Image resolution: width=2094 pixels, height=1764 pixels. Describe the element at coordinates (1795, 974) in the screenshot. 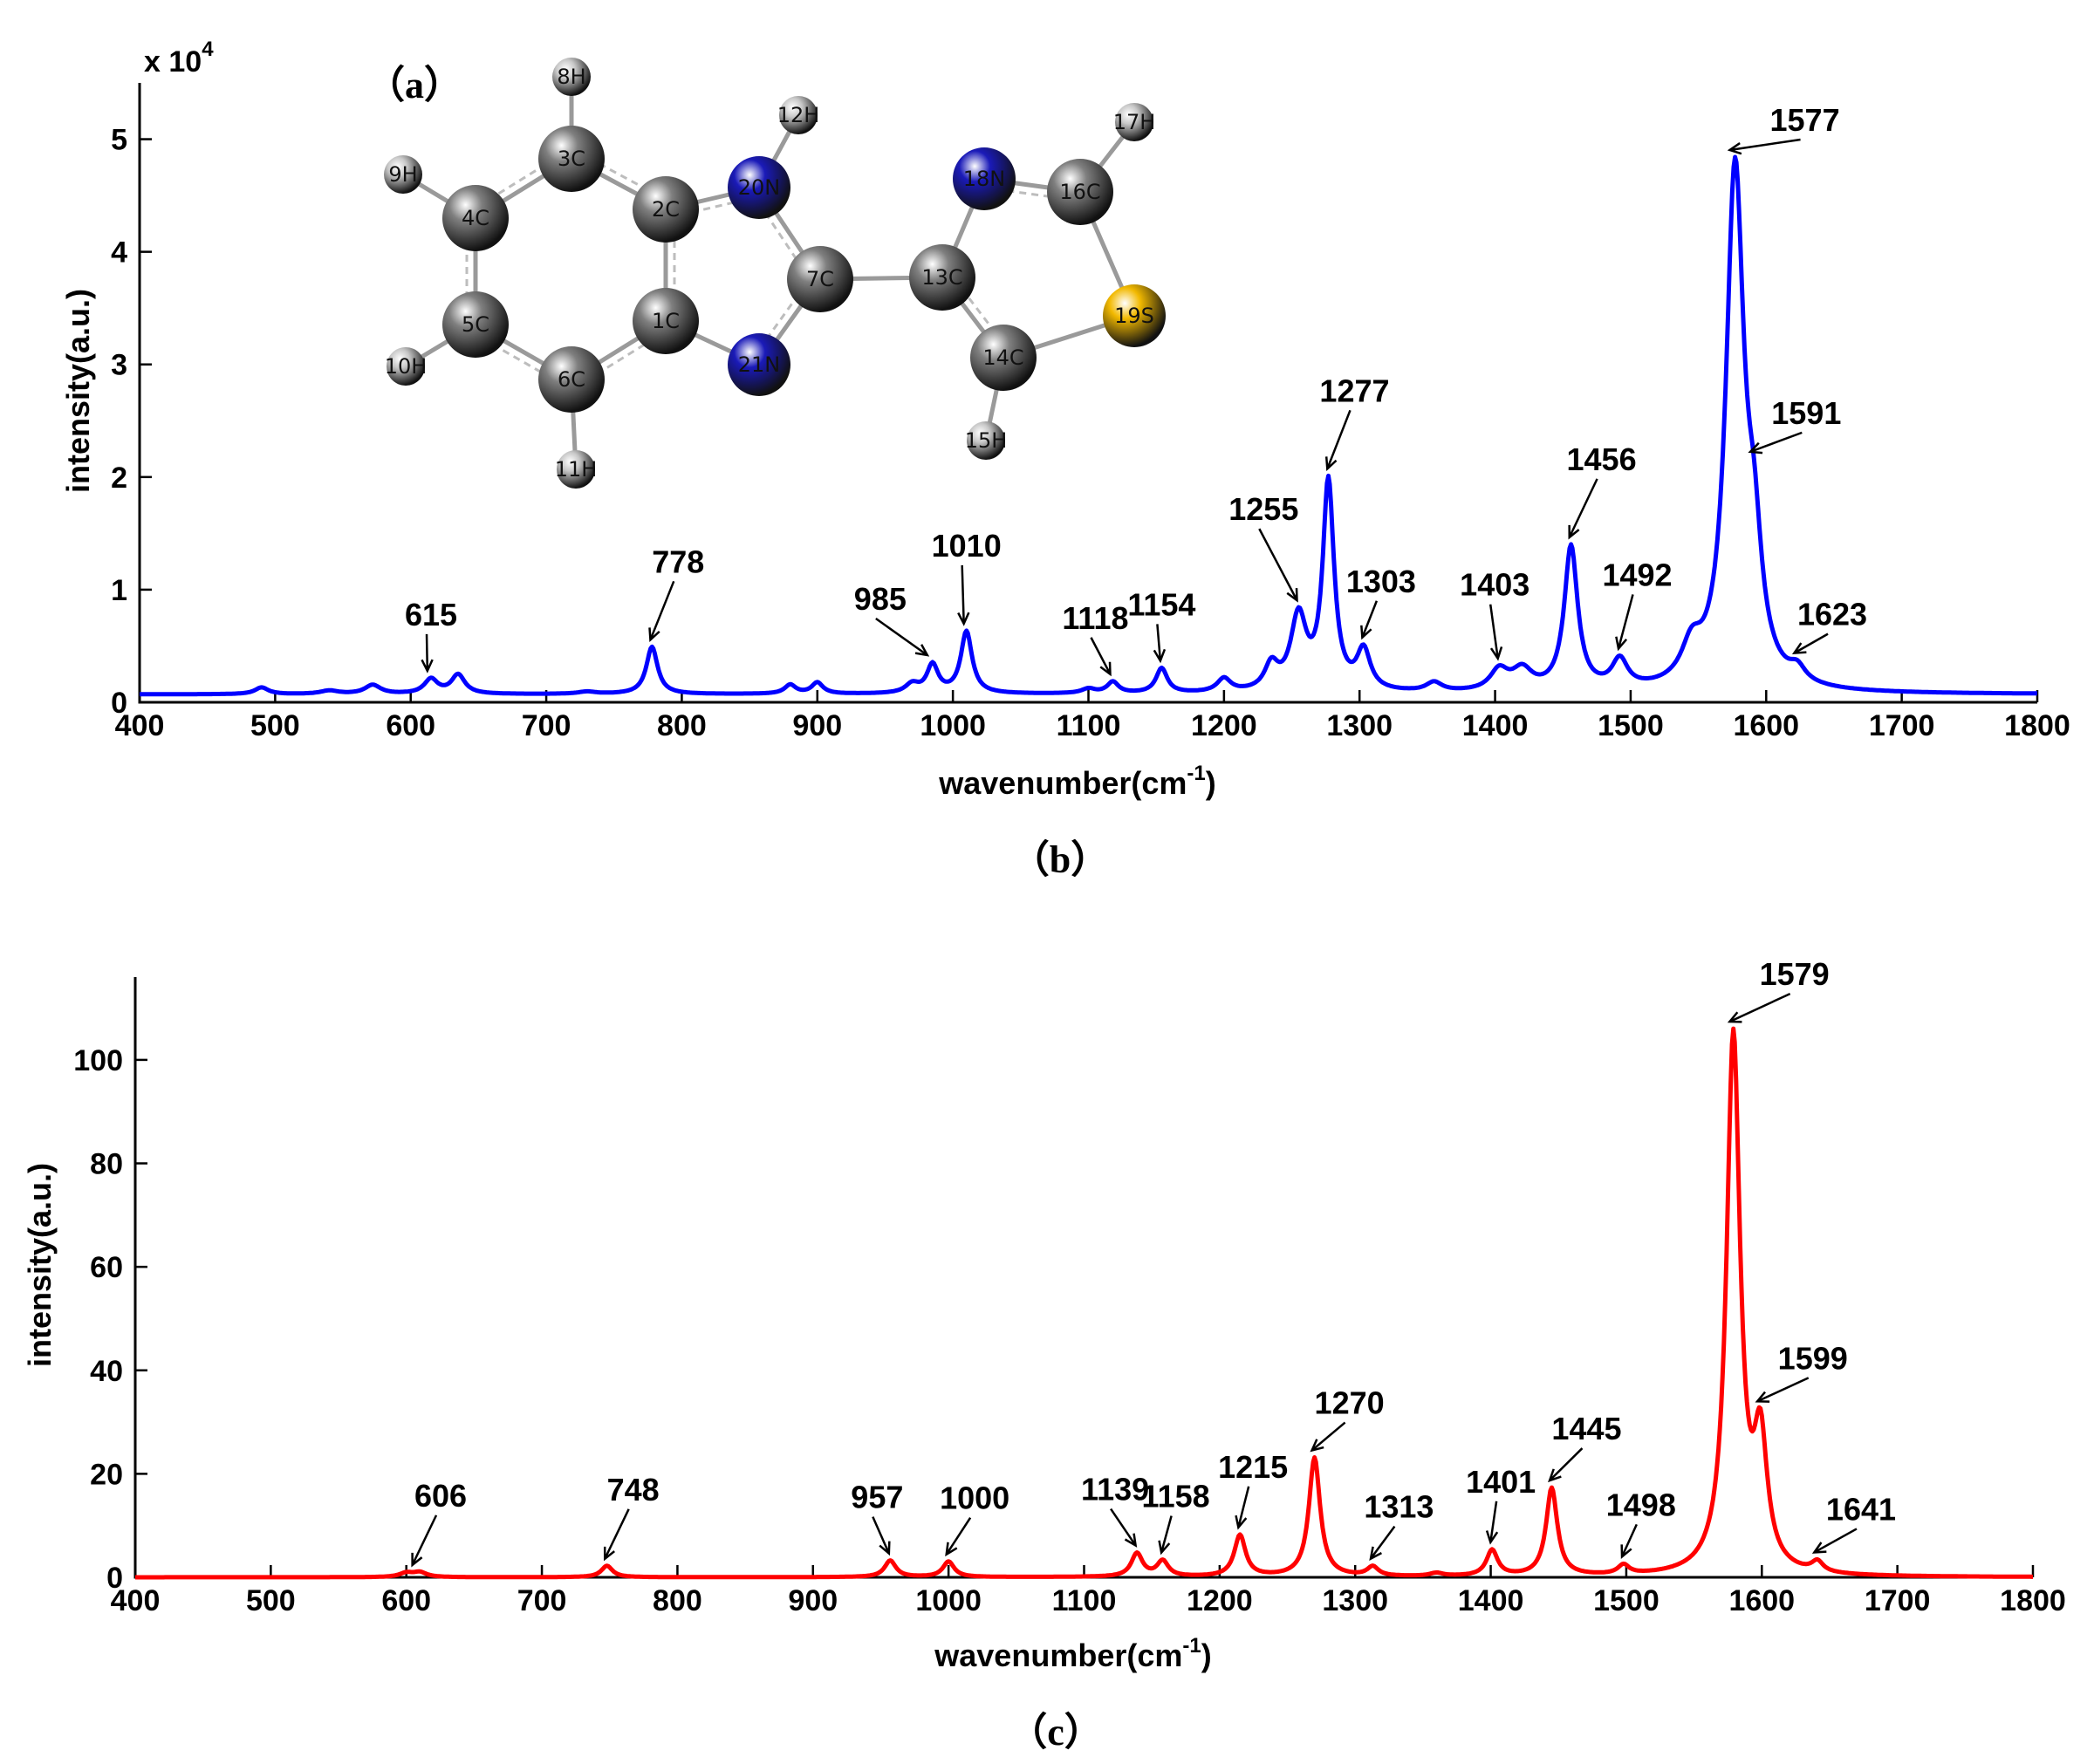

I see `peak-label: 1579` at that location.